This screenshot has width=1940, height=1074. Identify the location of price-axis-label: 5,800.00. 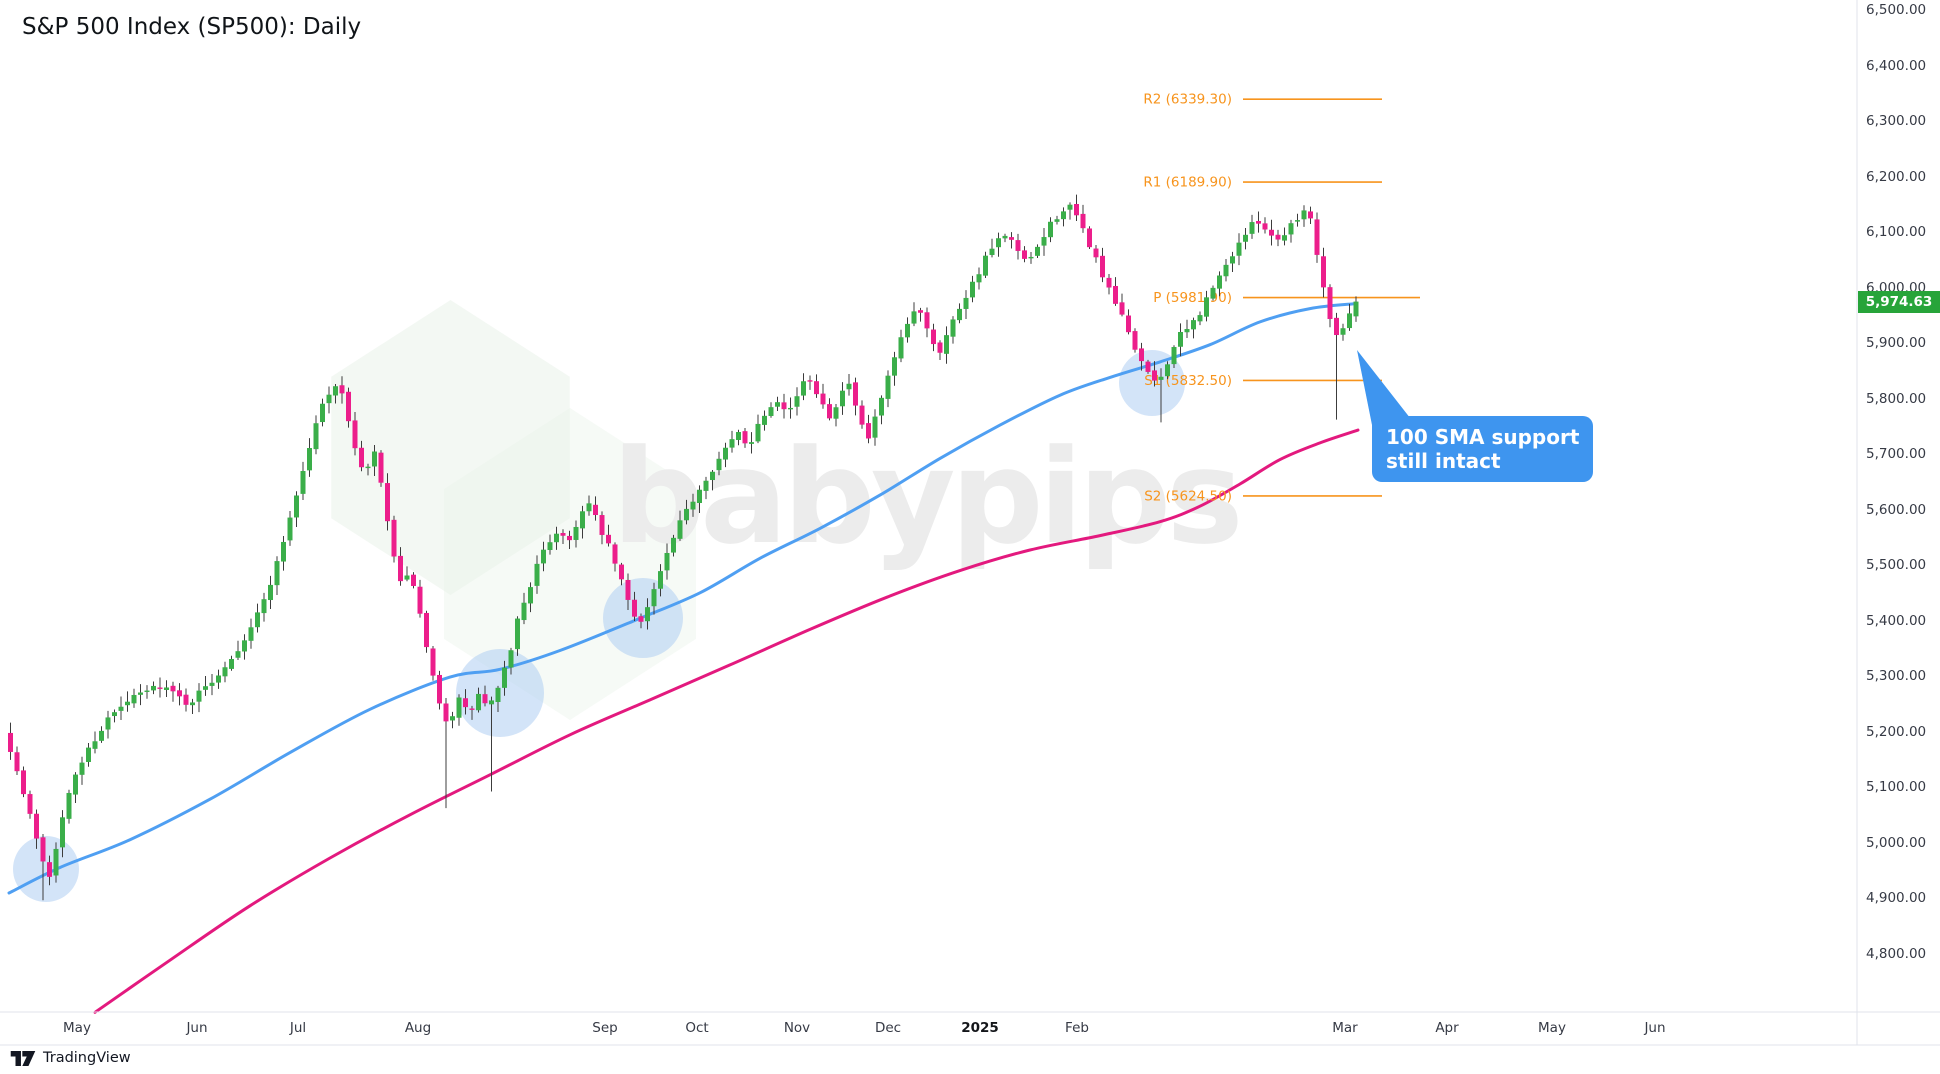
(1896, 398).